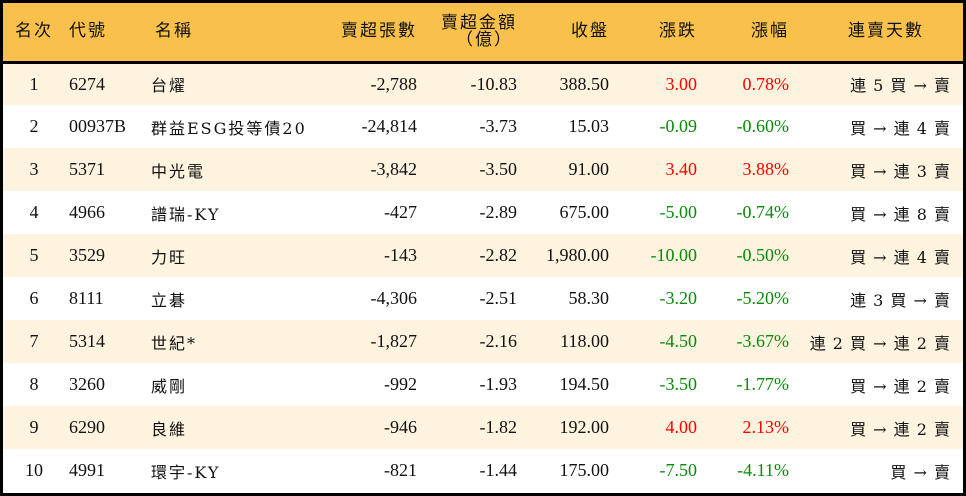 This screenshot has height=496, width=966. Describe the element at coordinates (678, 31) in the screenshot. I see `header-change: 漲跌` at that location.